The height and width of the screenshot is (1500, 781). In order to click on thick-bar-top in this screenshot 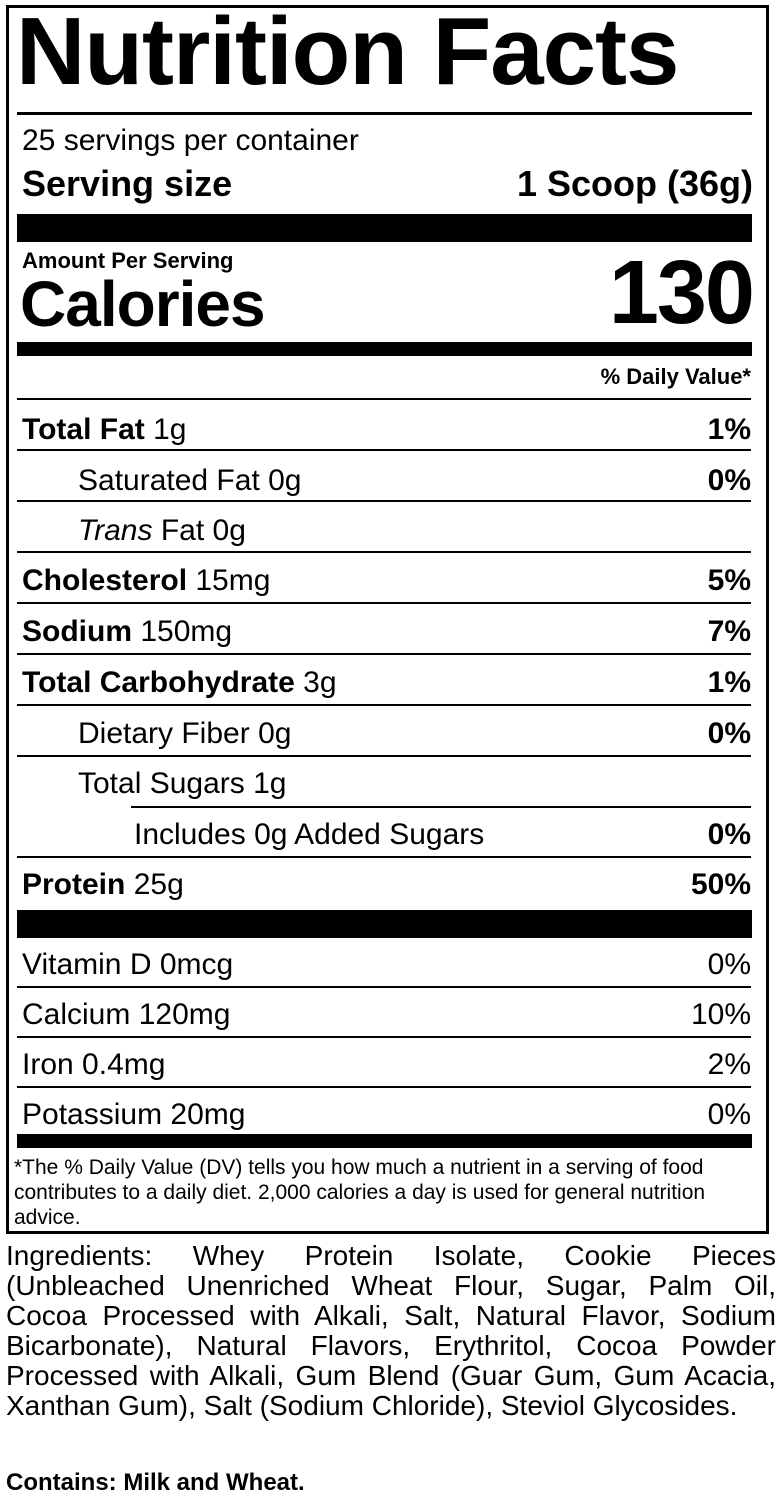, I will do `click(384, 228)`.